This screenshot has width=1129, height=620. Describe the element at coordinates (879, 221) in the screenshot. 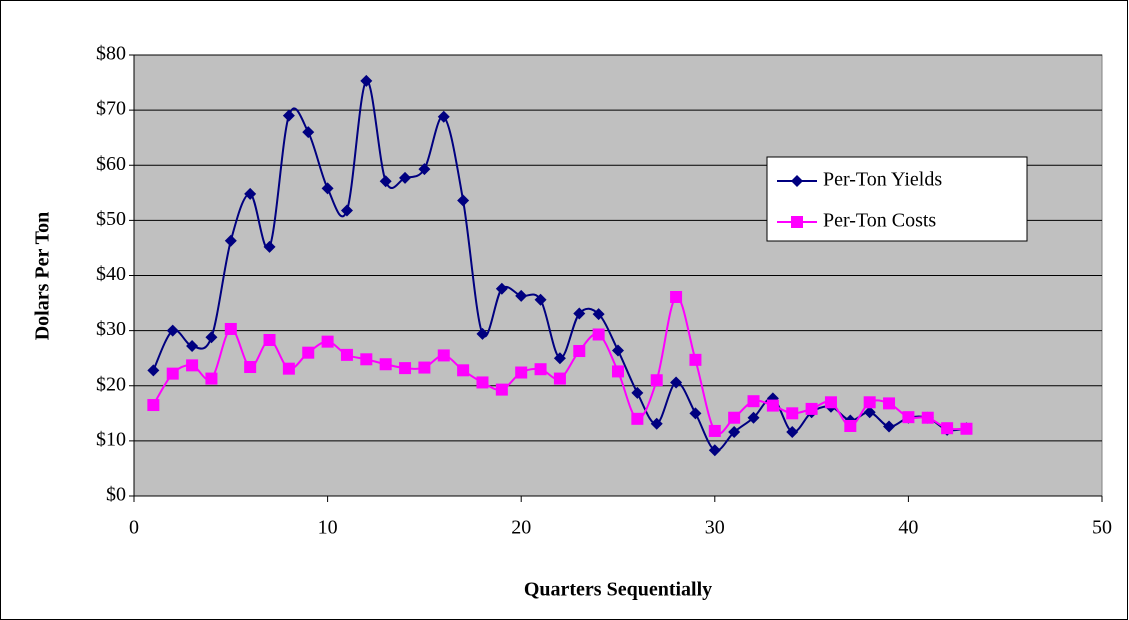

I see `legend-label: Per-Ton Costs` at that location.